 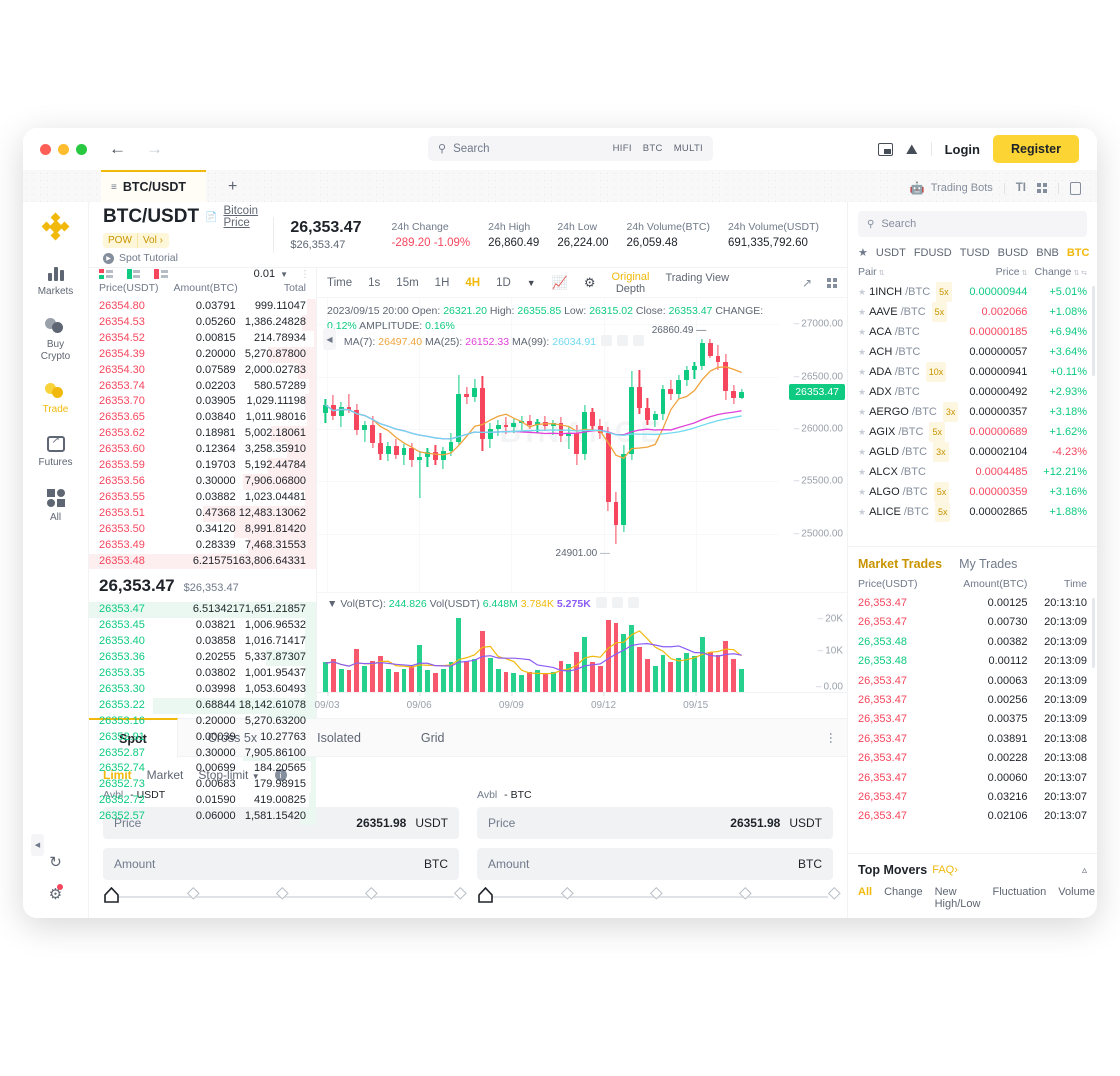 I want to click on col-pair: Pair ⇅, so click(x=871, y=272).